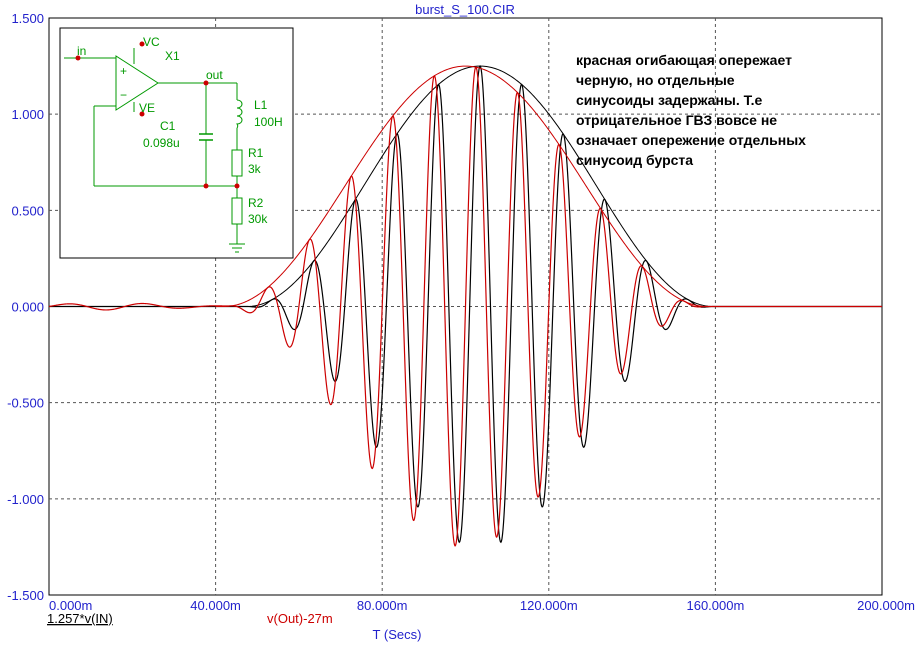  Describe the element at coordinates (214, 75) in the screenshot. I see `label-out: out` at that location.